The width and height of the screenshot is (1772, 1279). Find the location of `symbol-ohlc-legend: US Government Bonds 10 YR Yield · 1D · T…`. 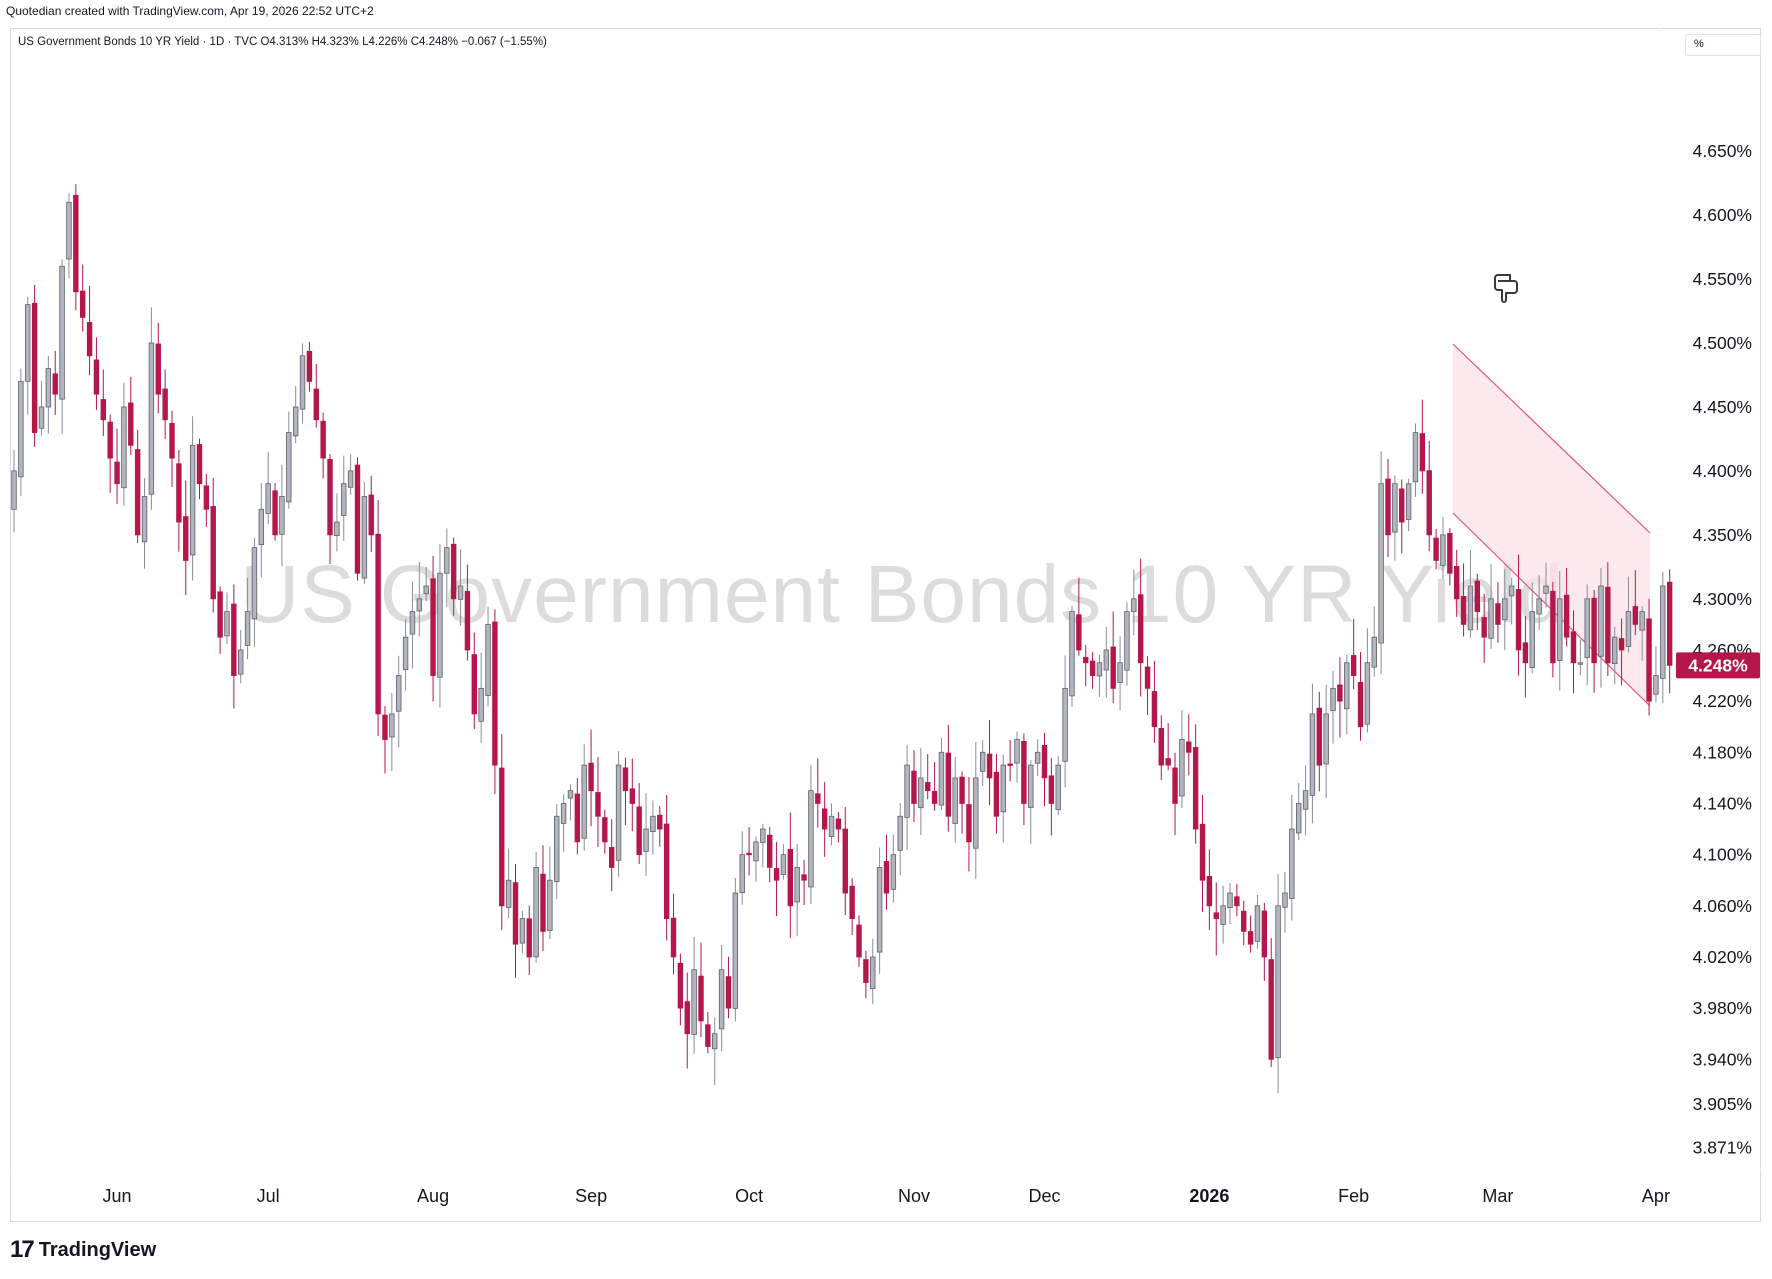

symbol-ohlc-legend: US Government Bonds 10 YR Yield · 1D · T… is located at coordinates (282, 42).